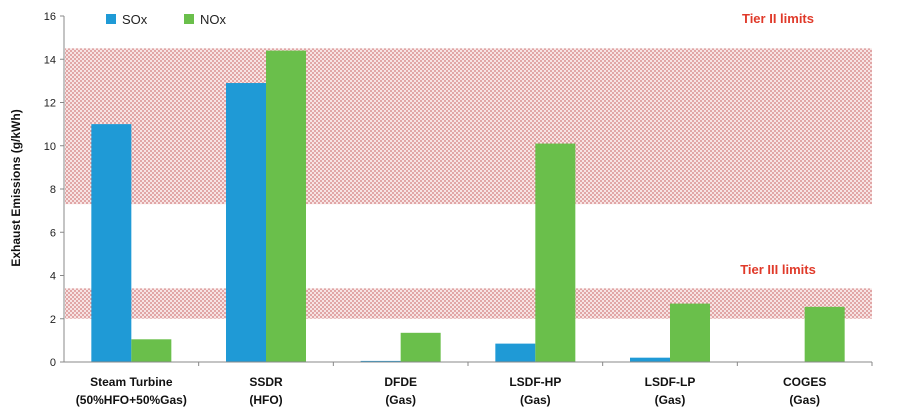 This screenshot has height=414, width=904. Describe the element at coordinates (804, 400) in the screenshot. I see `category-label-5-line-1: (Gas)` at that location.